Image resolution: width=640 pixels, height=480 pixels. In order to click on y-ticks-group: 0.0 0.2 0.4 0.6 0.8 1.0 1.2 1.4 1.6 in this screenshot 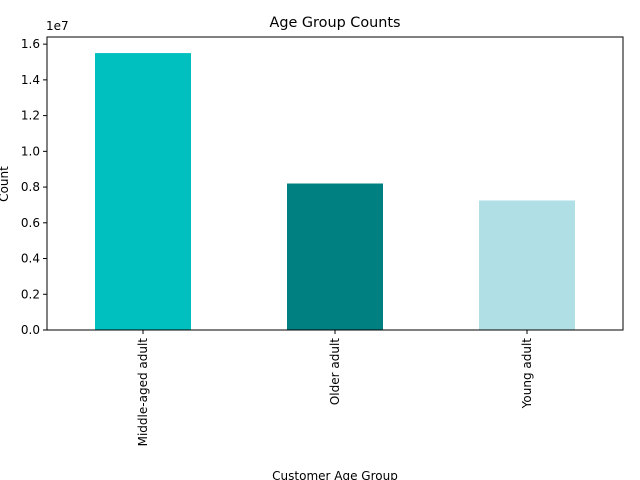, I will do `click(34, 187)`.